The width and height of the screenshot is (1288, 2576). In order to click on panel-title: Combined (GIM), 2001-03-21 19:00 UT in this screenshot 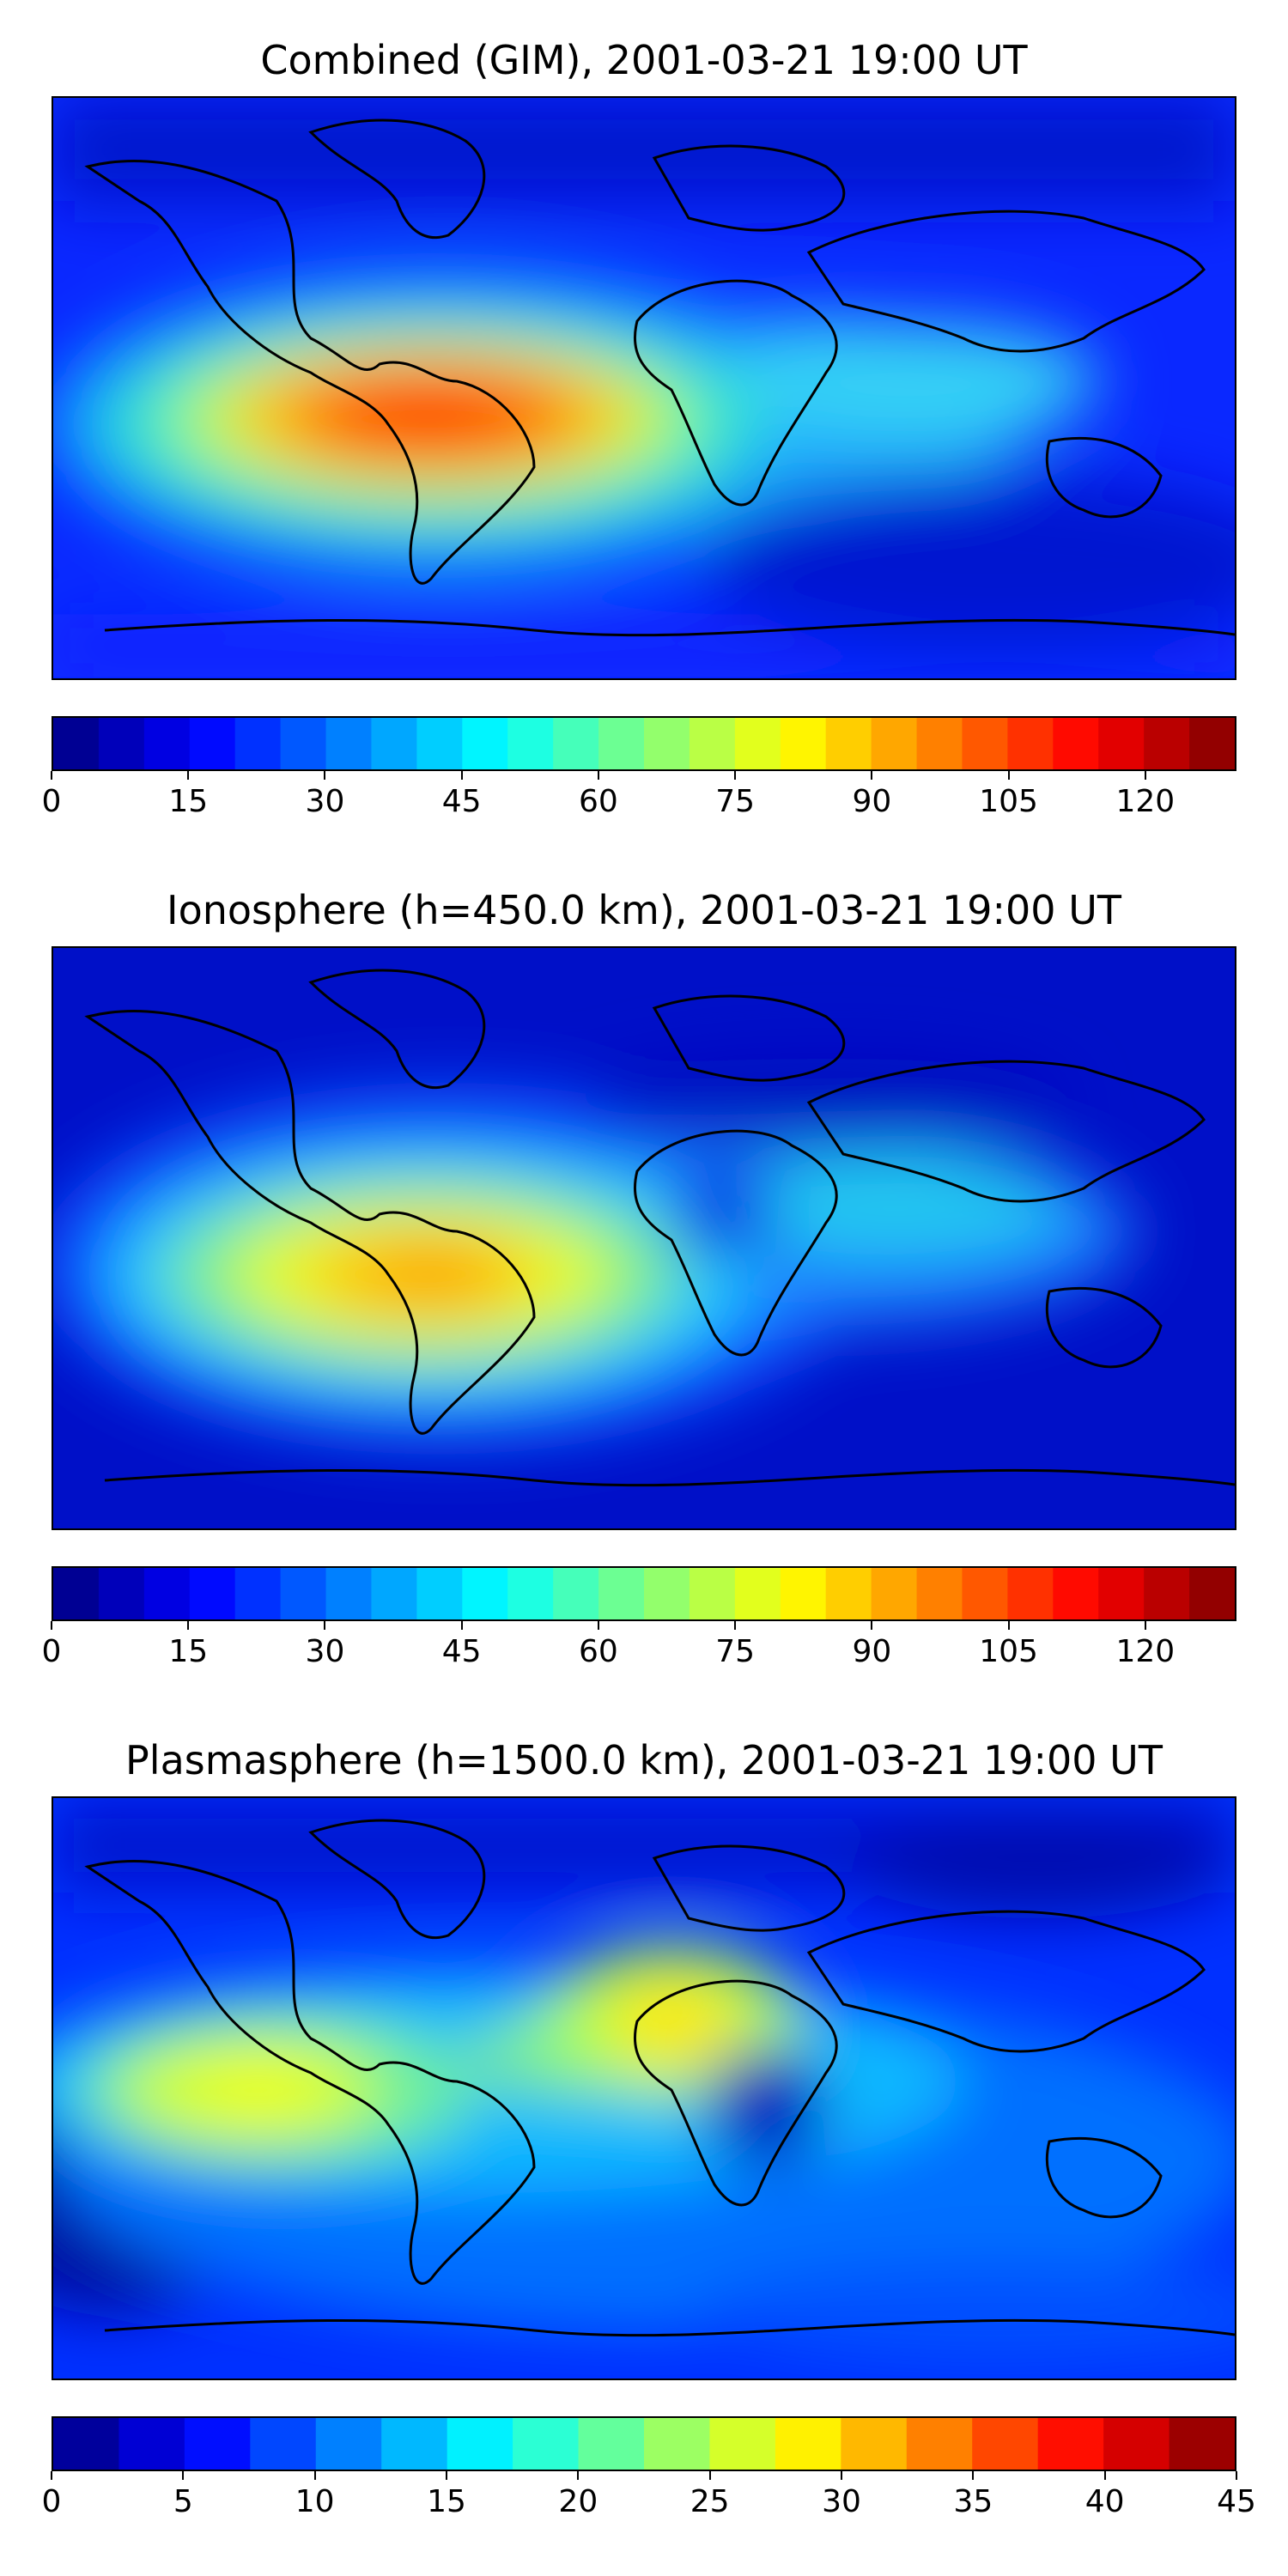, I will do `click(644, 60)`.